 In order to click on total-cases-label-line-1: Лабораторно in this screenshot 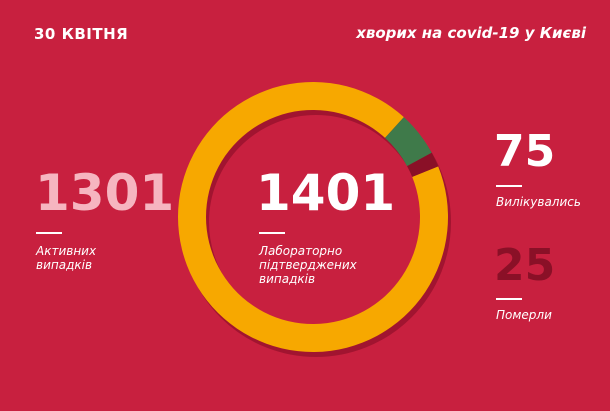, I will do `click(301, 251)`.